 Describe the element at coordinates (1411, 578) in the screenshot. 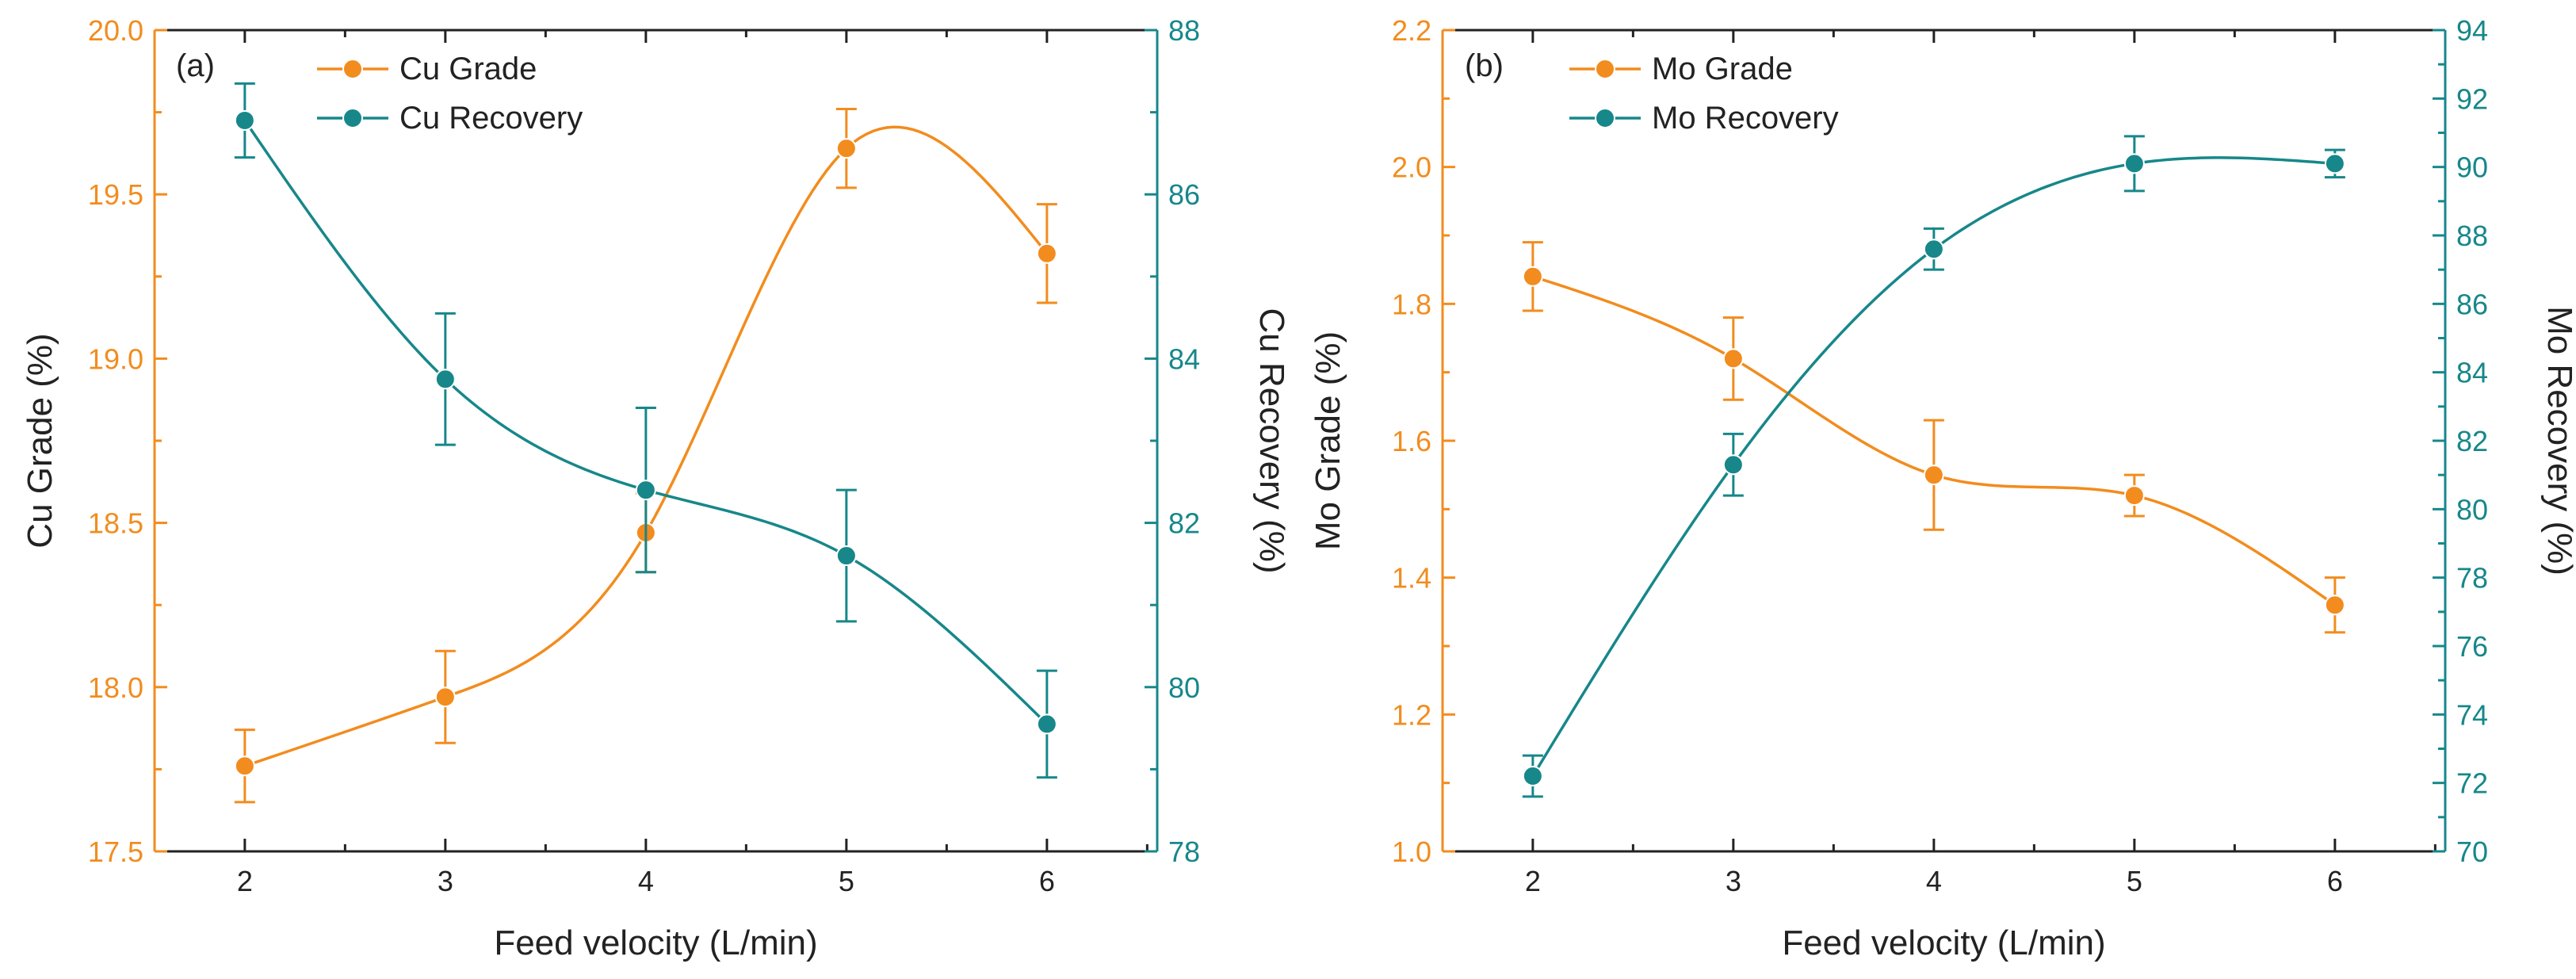

I see `left-y-tick-label: 1.4` at that location.